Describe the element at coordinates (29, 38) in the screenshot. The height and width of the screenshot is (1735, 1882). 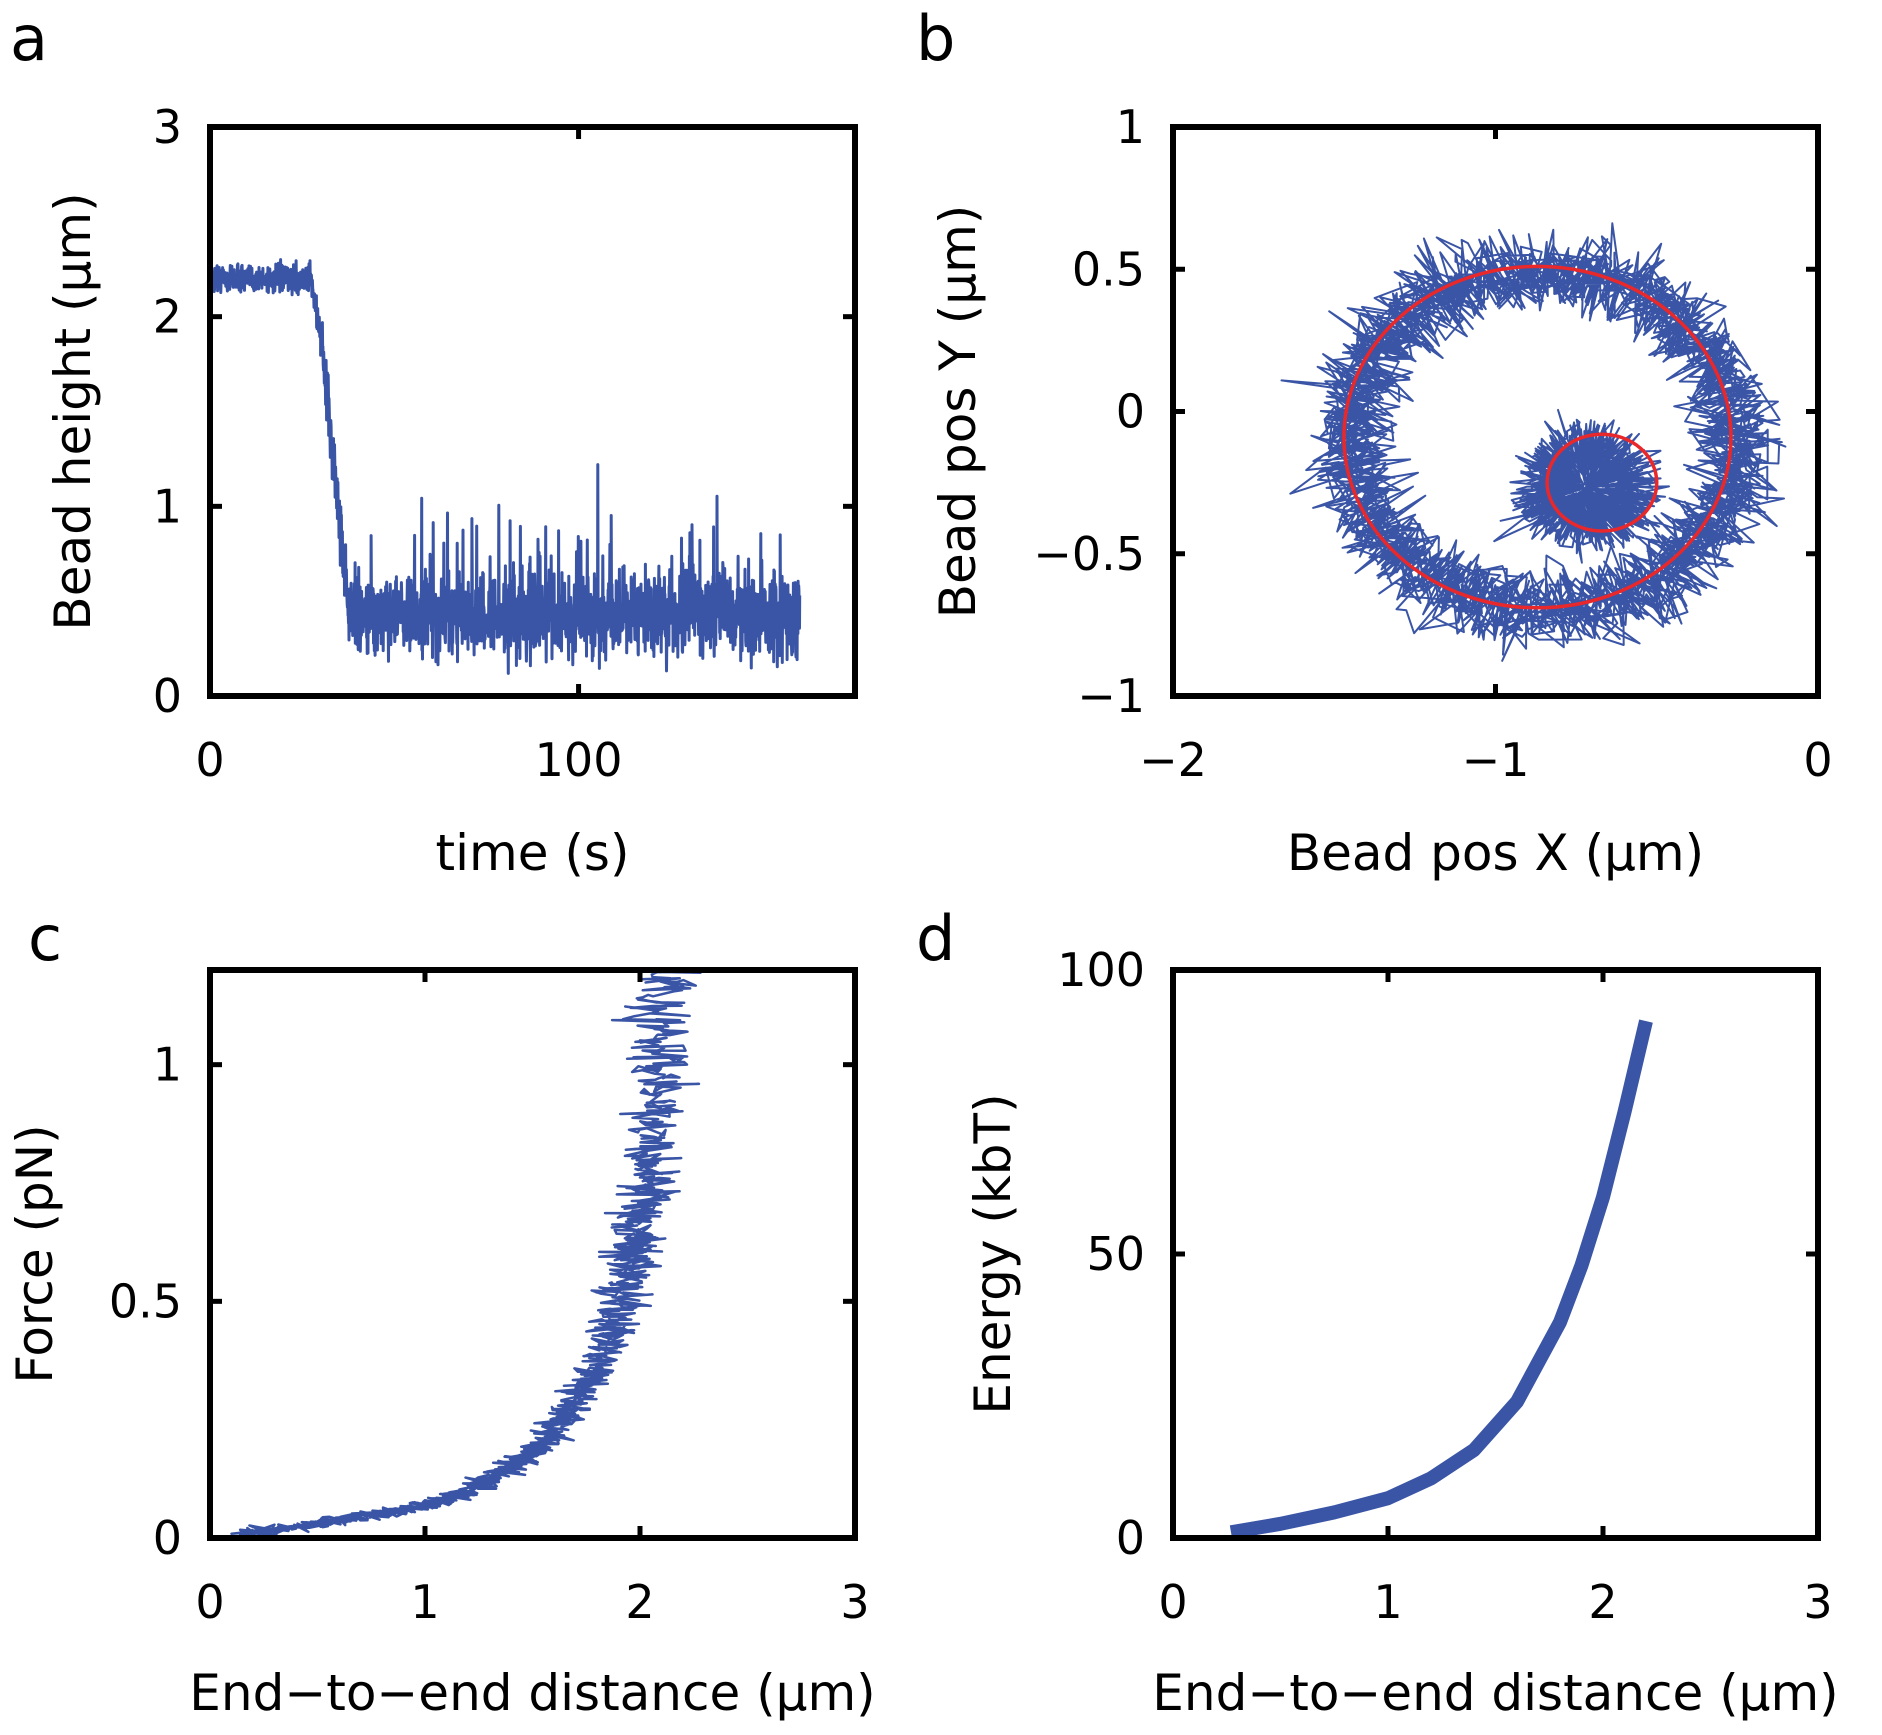
I see `panel-label-a: a` at that location.